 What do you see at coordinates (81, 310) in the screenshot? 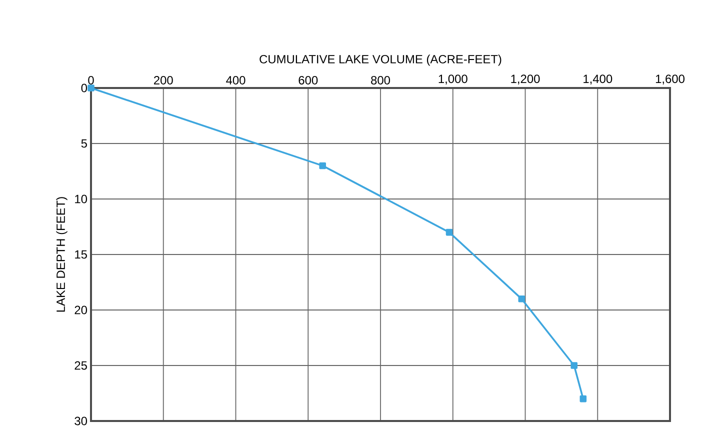
I see `y-tick-label: 20` at bounding box center [81, 310].